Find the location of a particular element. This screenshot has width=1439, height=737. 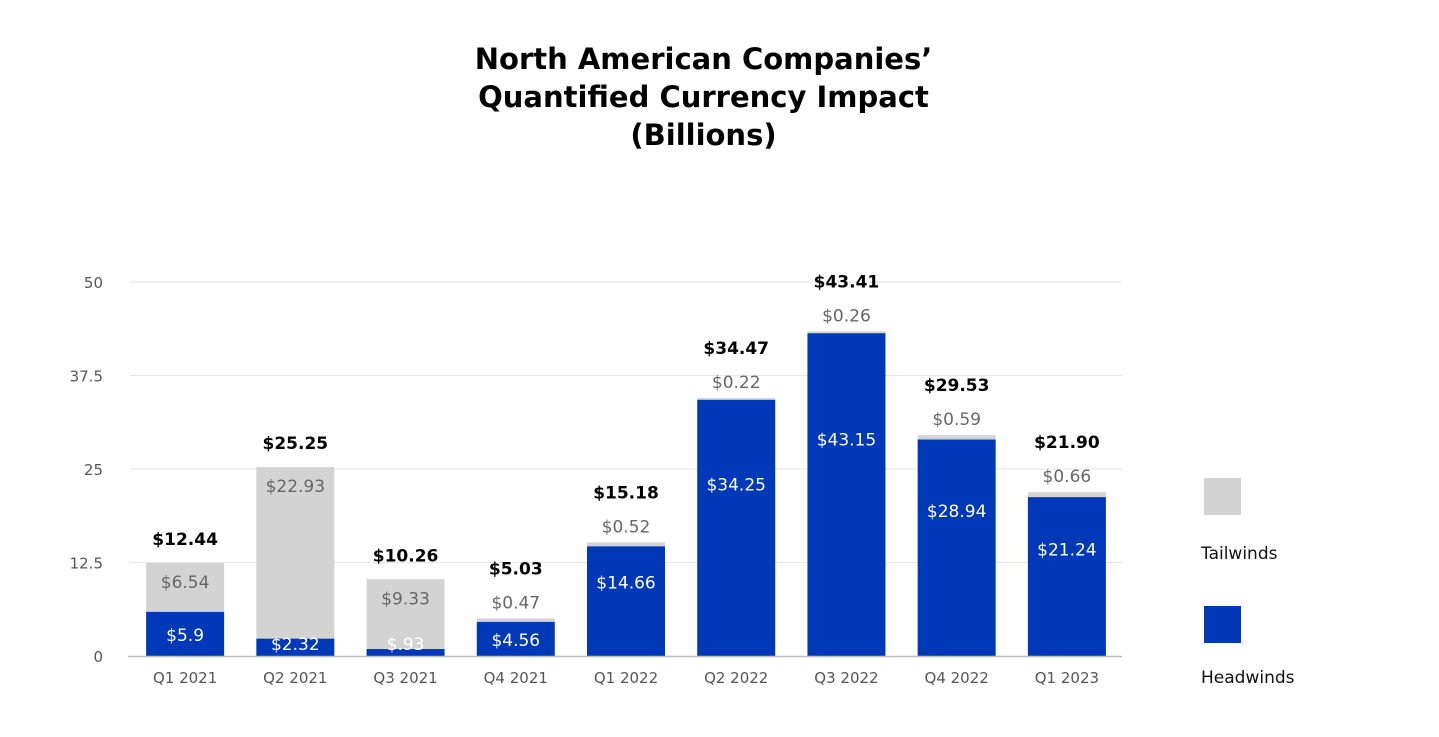

total-value-label: $10.26 is located at coordinates (406, 556).